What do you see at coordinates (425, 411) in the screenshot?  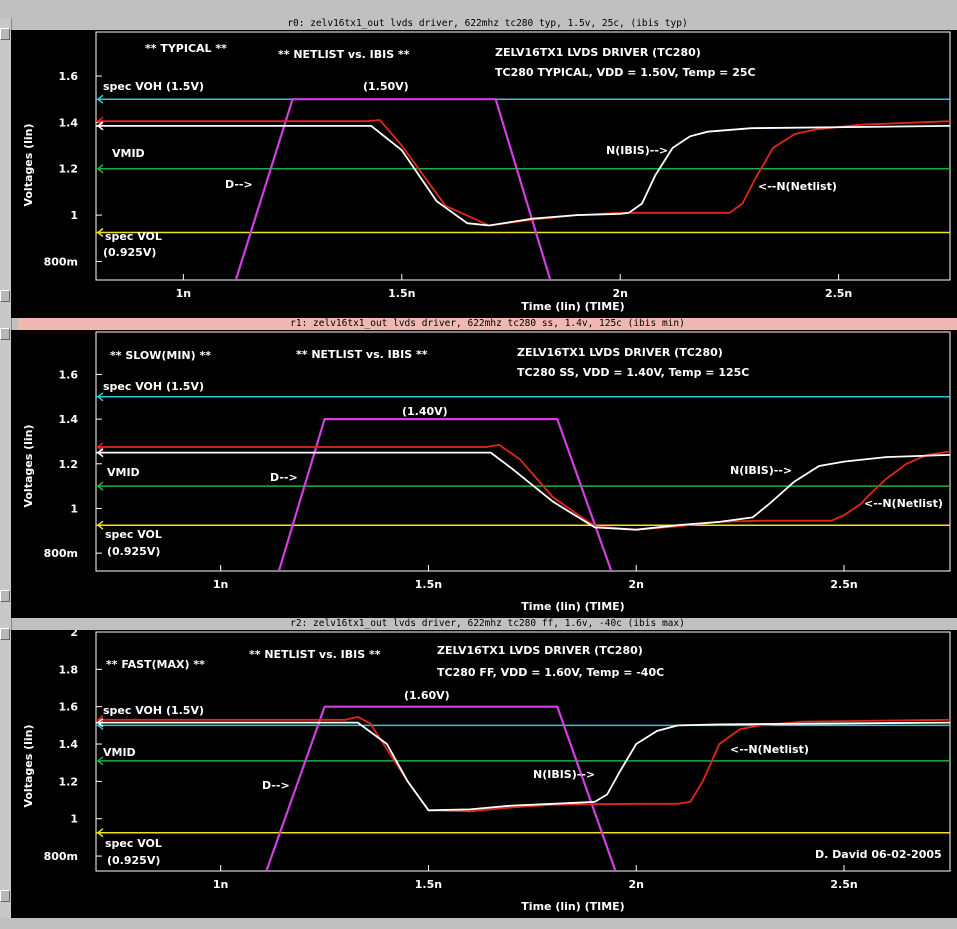 I see `d-peak-label: (1.40V)` at bounding box center [425, 411].